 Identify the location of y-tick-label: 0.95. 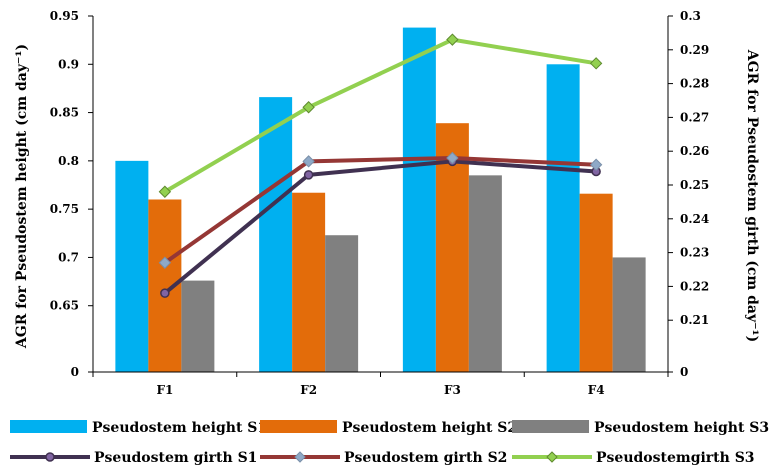
(64, 16).